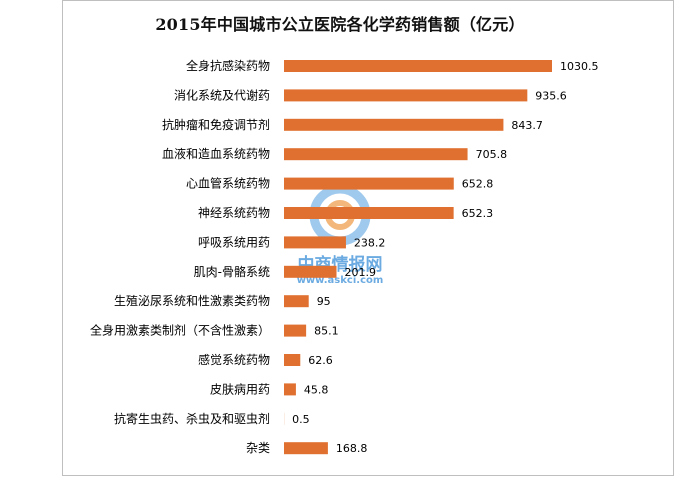 The height and width of the screenshot is (477, 680). What do you see at coordinates (370, 242) in the screenshot?
I see `value-label: 238.2` at bounding box center [370, 242].